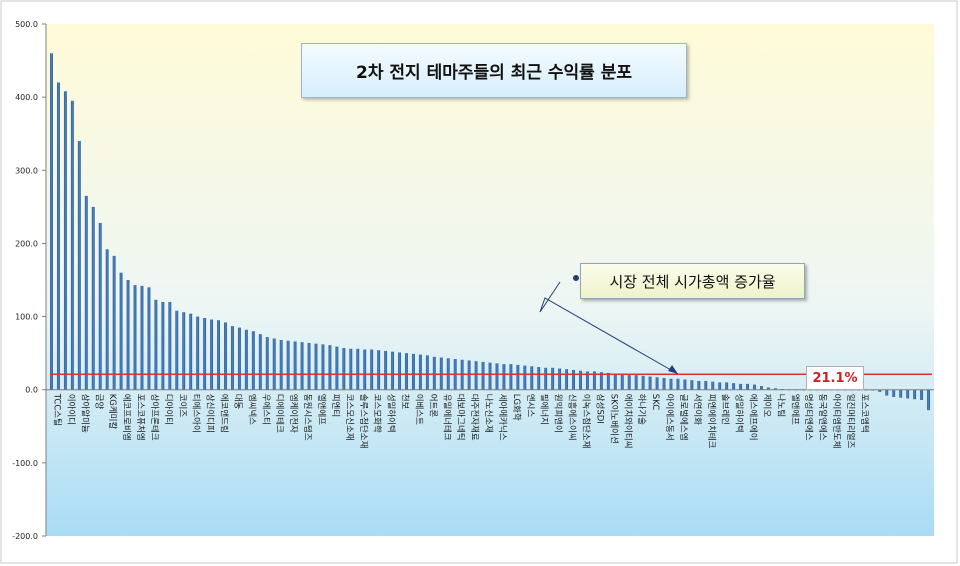  I want to click on y-tick-label: 300.0, so click(26, 170).